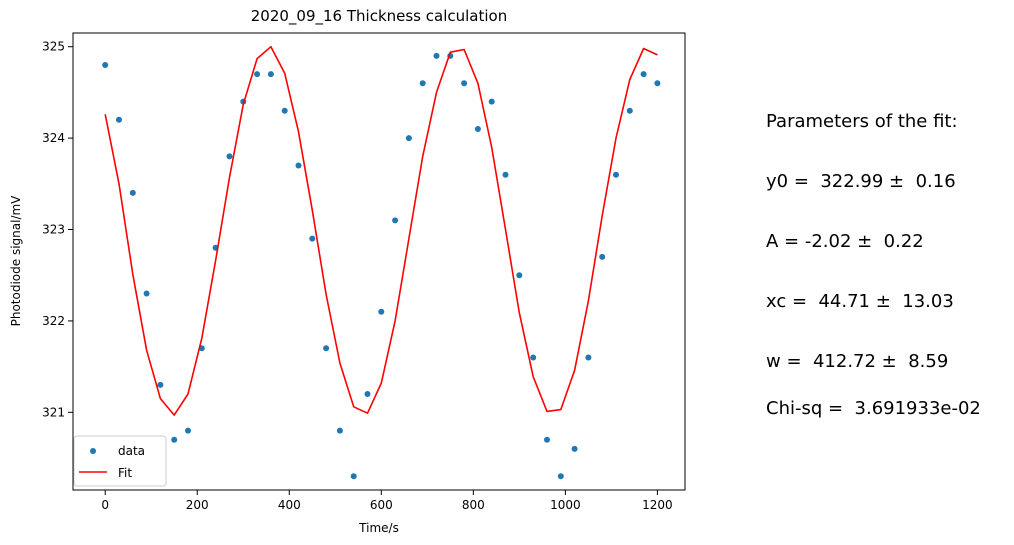  I want to click on fit-params-heading: Parameters of the fit:, so click(862, 121).